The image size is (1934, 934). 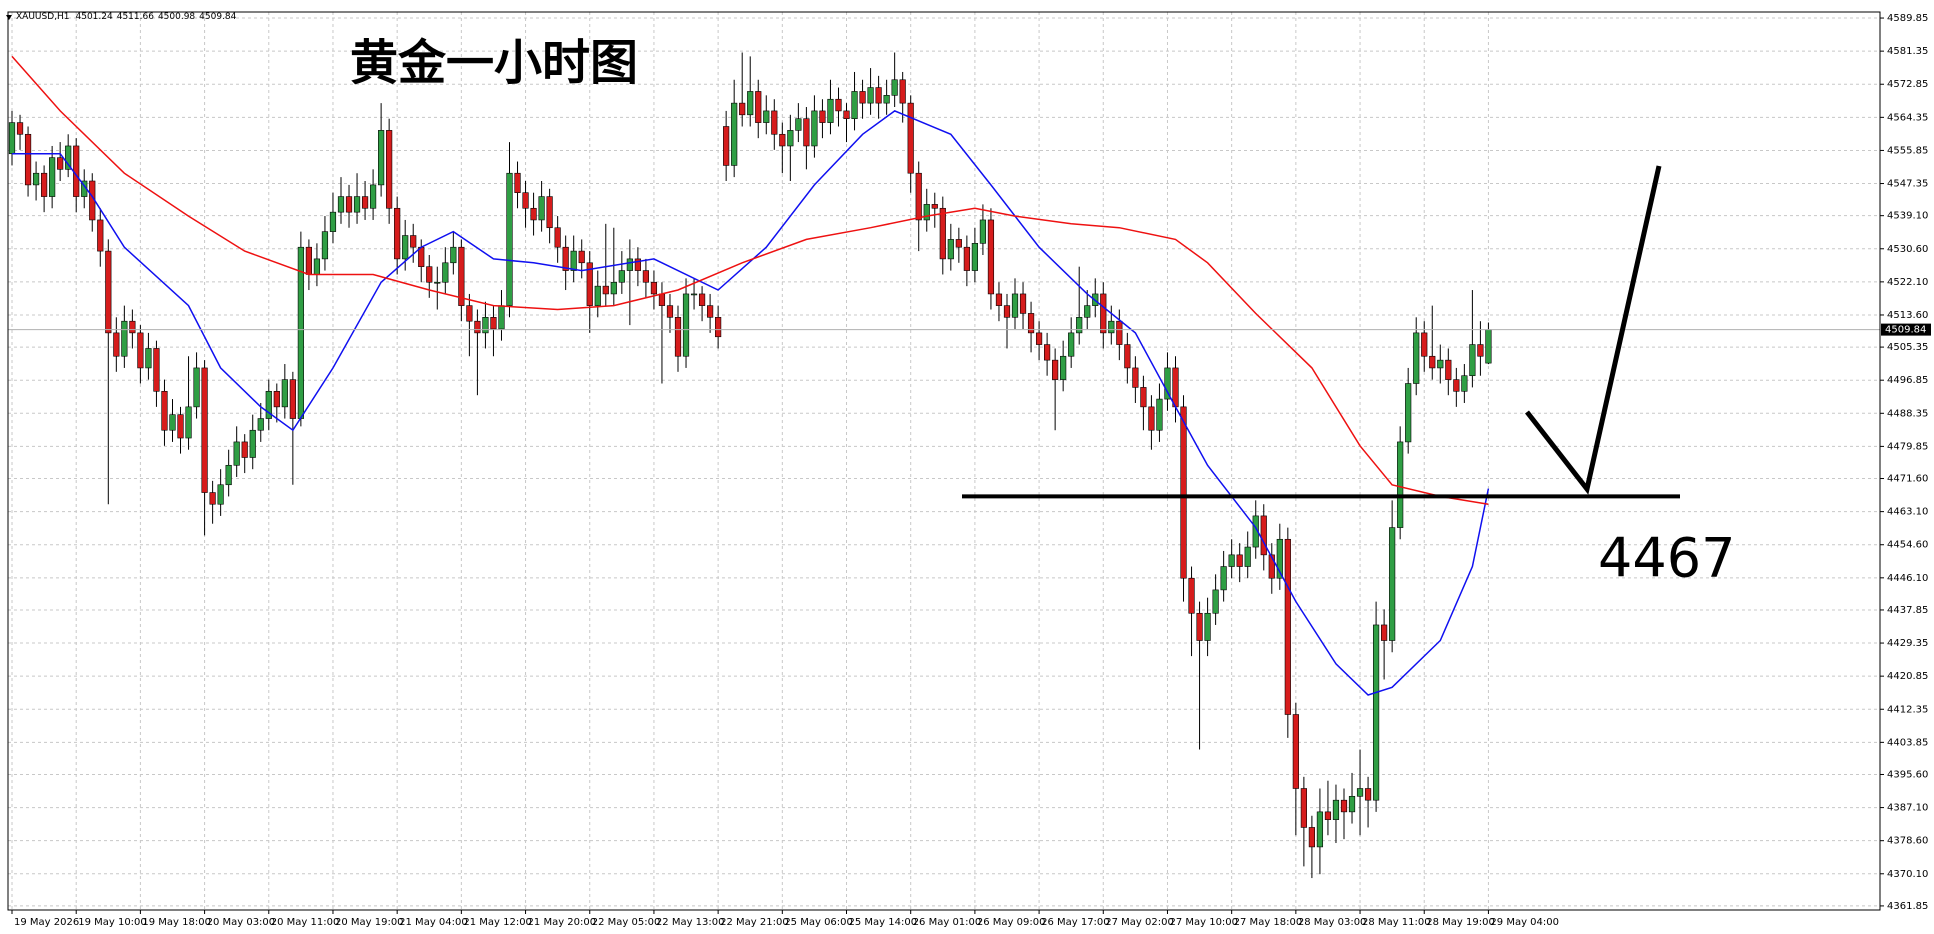 What do you see at coordinates (9, 17) in the screenshot?
I see `menu-triangle` at bounding box center [9, 17].